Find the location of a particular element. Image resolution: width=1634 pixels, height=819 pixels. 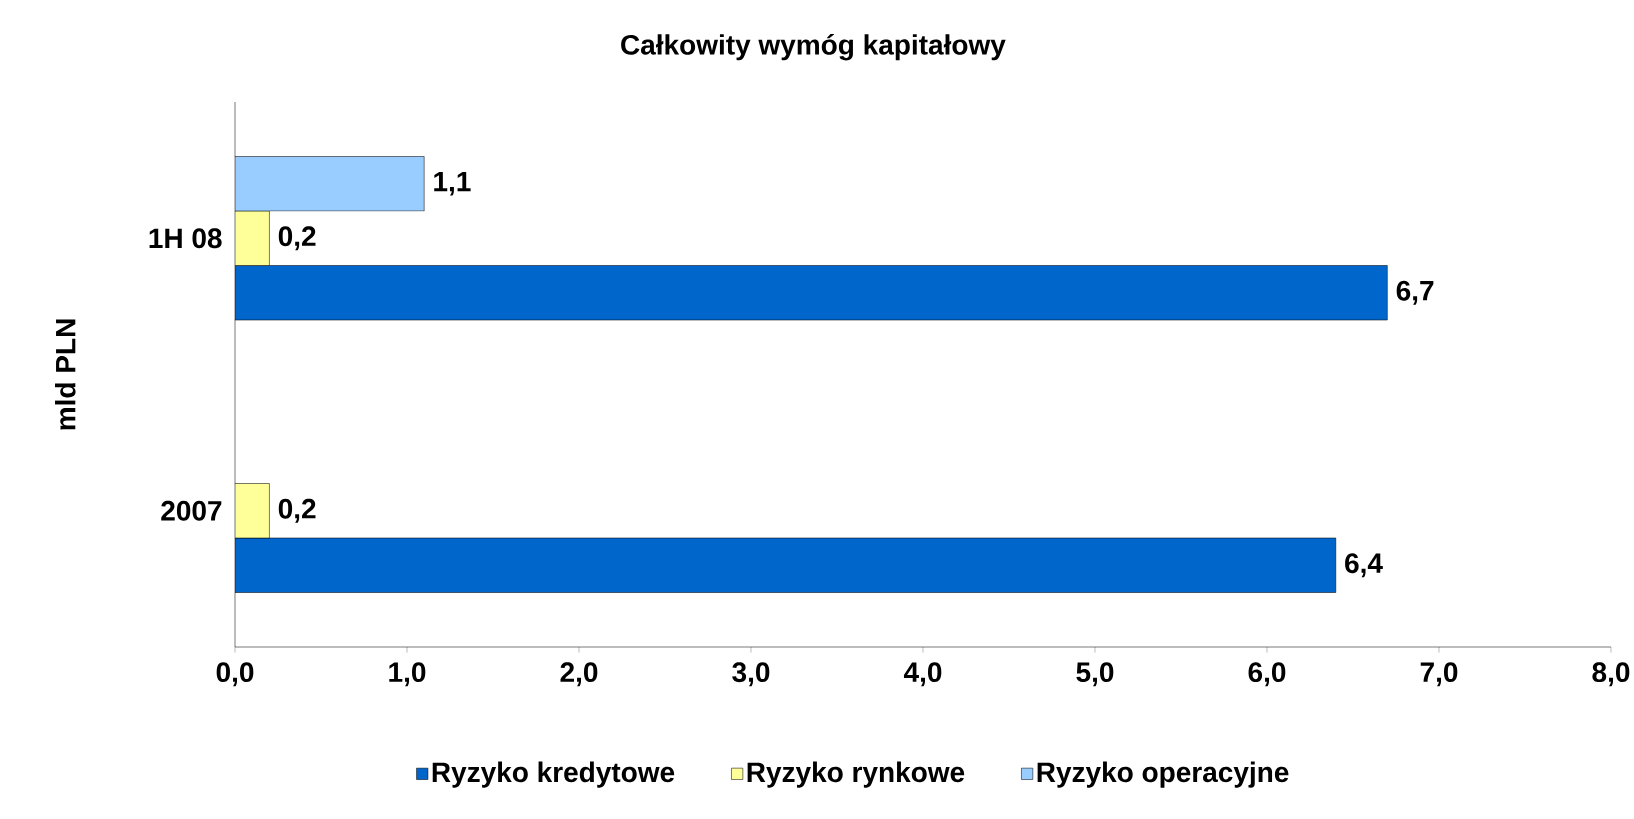

legend-label: Ryzyko rynkowe is located at coordinates (856, 774).